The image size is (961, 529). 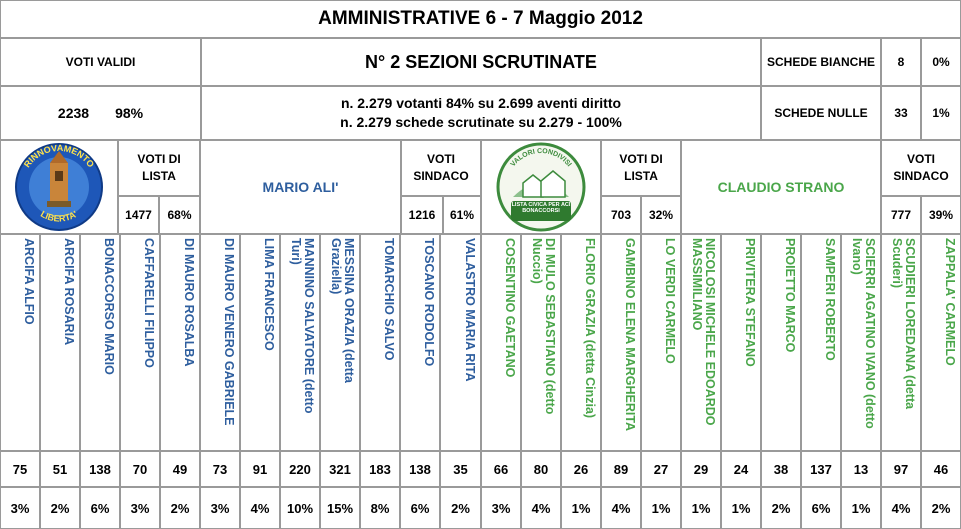 What do you see at coordinates (59, 216) in the screenshot?
I see `svg-text: LIBERTA'` at bounding box center [59, 216].